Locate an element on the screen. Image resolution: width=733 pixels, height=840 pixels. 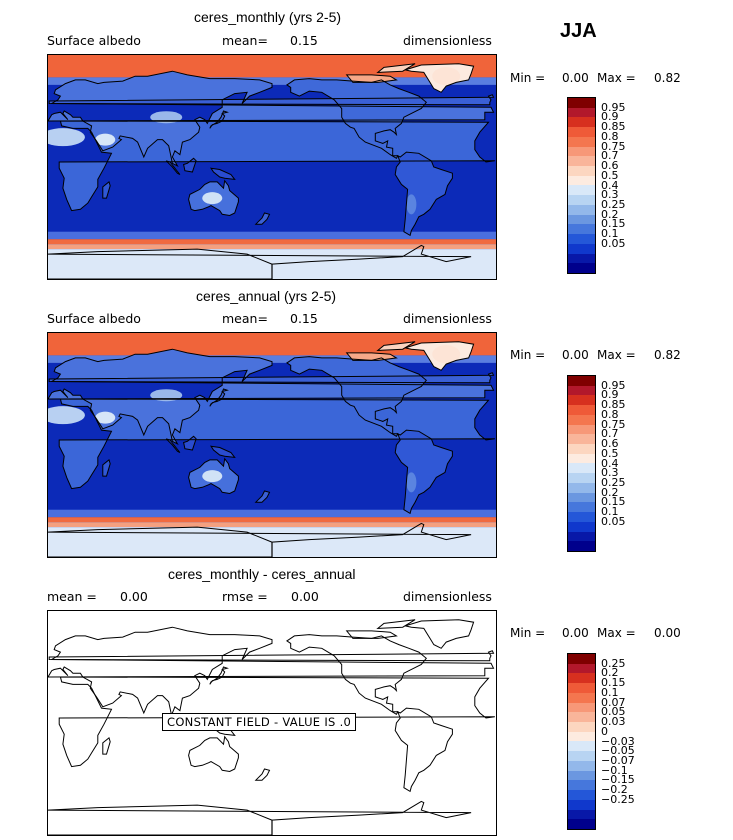
colorbar-label: 0.7 is located at coordinates (610, 434).